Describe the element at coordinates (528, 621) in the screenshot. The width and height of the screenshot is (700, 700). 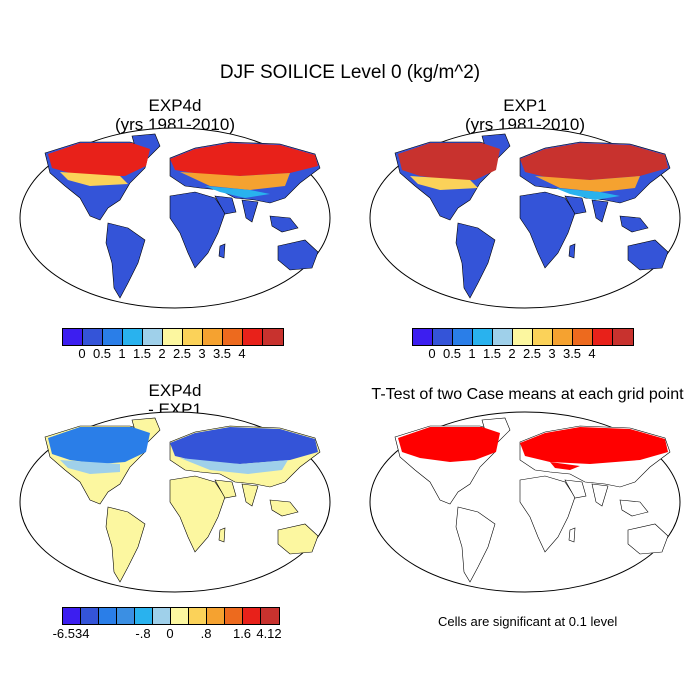
I see `significance-note: Cells are significant at 0.1 level` at that location.